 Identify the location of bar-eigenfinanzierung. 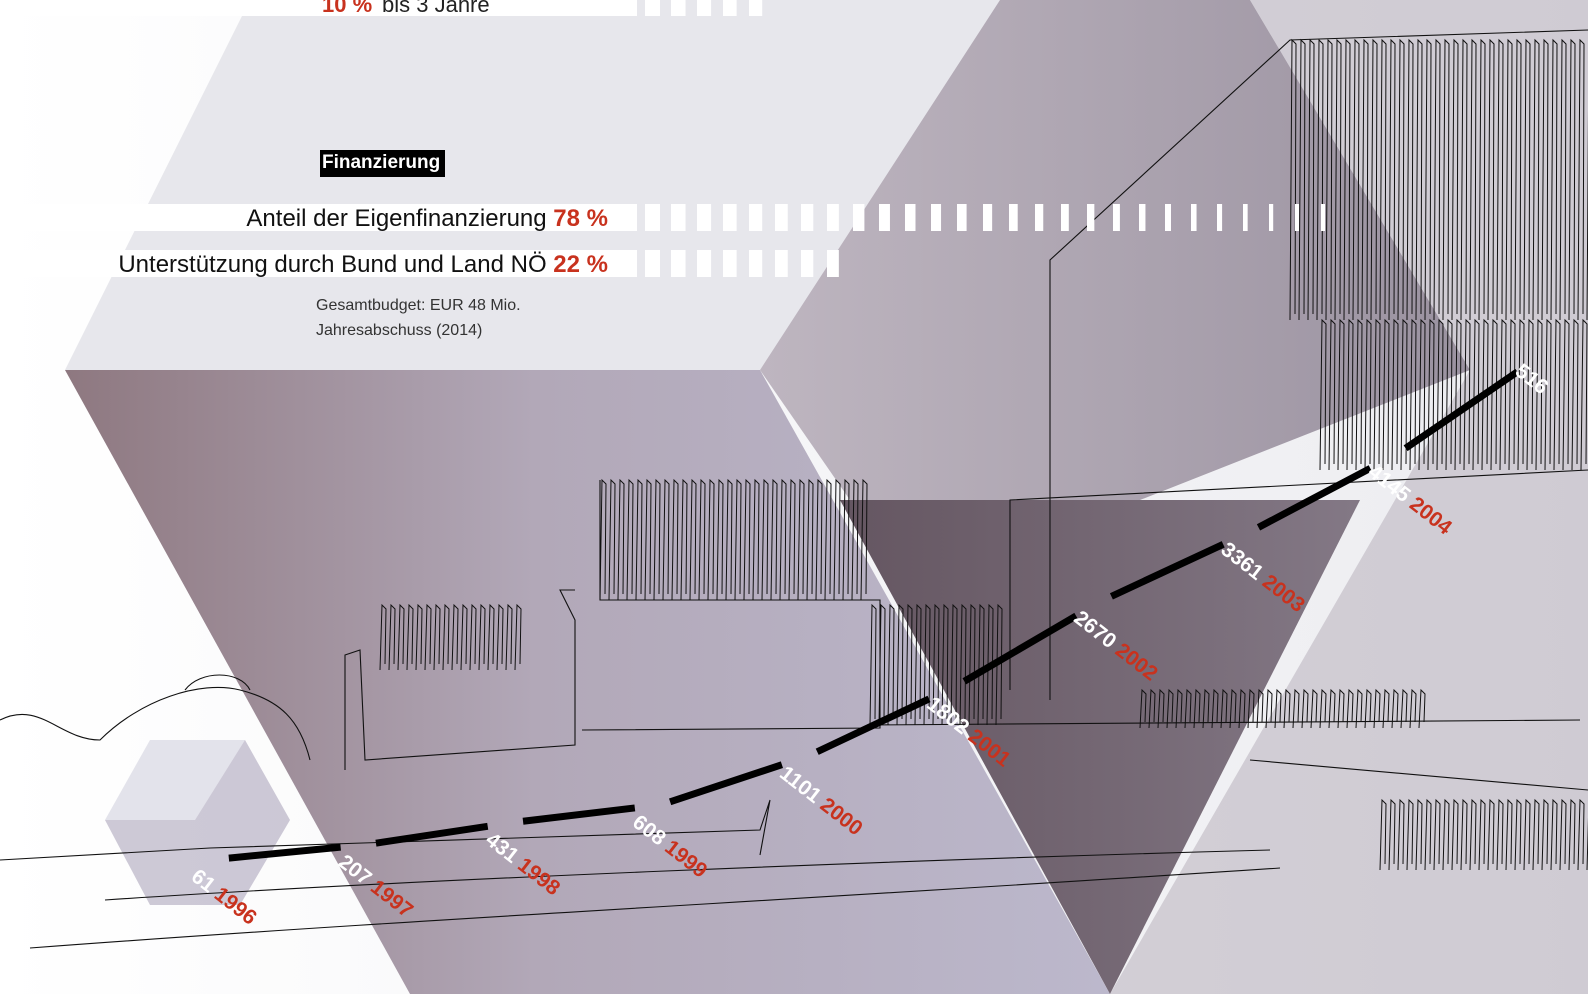
(985, 217).